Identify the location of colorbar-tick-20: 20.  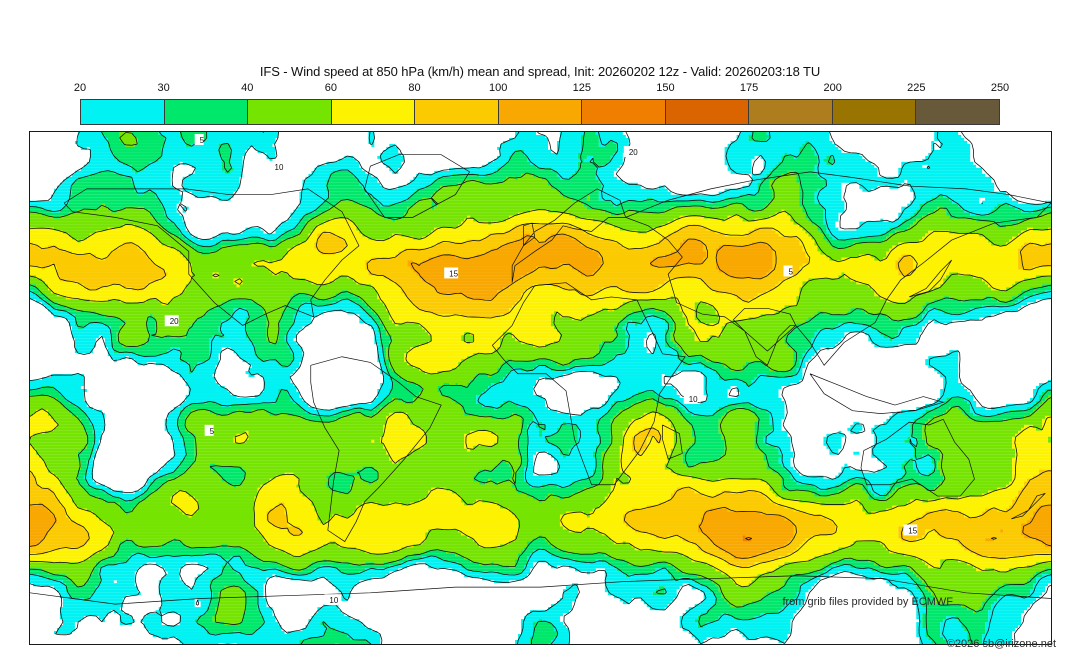
(80, 88).